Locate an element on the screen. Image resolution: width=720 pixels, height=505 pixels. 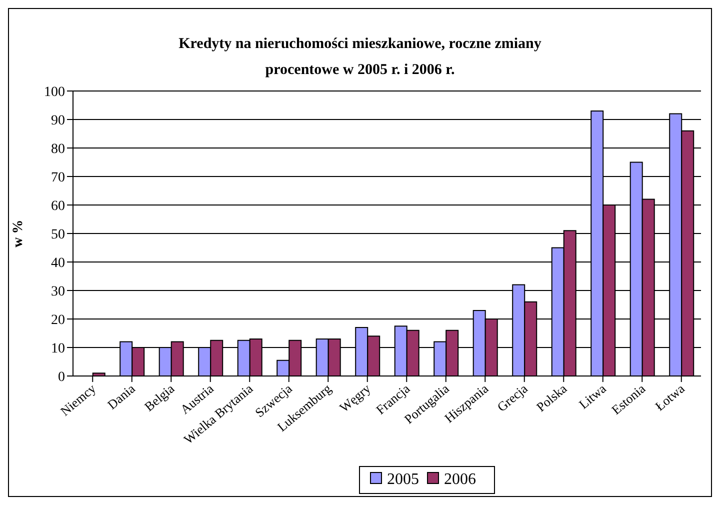
chart-title: Kredyty na nieruchomości mieszkaniowe, roczne zmiany procentowe w 2005 r. i 2006 r. is located at coordinates (360, 57).